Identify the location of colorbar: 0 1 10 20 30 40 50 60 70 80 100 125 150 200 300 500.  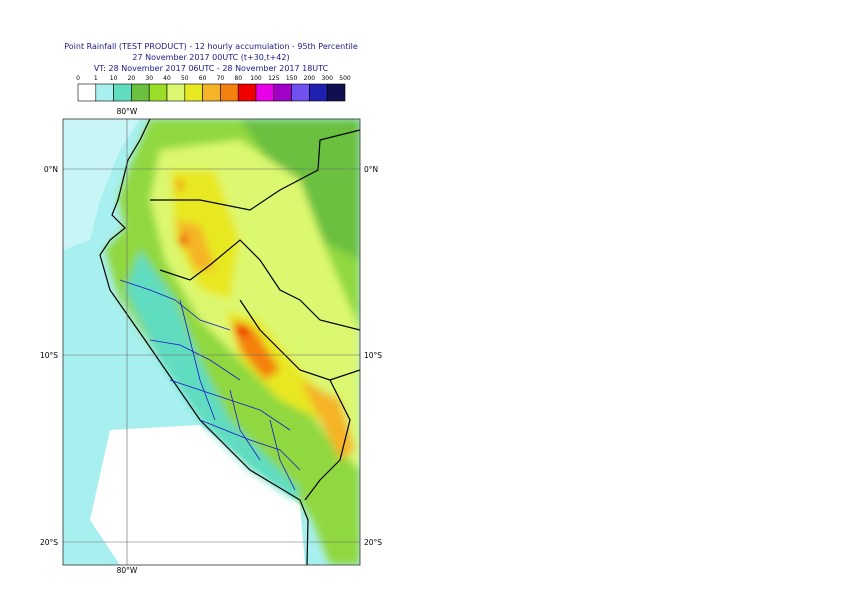
(213, 88).